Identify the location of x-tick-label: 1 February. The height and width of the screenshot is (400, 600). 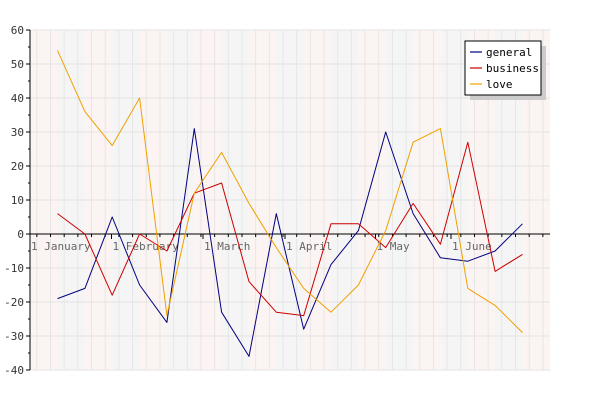
(146, 246).